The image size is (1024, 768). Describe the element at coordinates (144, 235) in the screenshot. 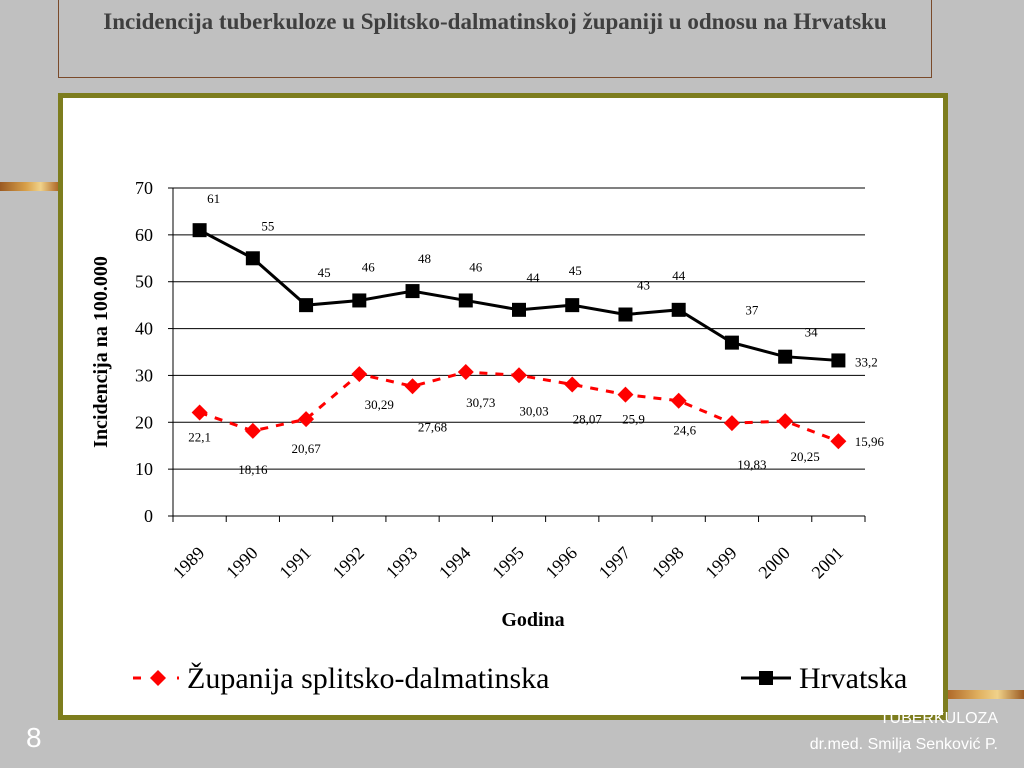

I see `y-tick-label: 60` at that location.